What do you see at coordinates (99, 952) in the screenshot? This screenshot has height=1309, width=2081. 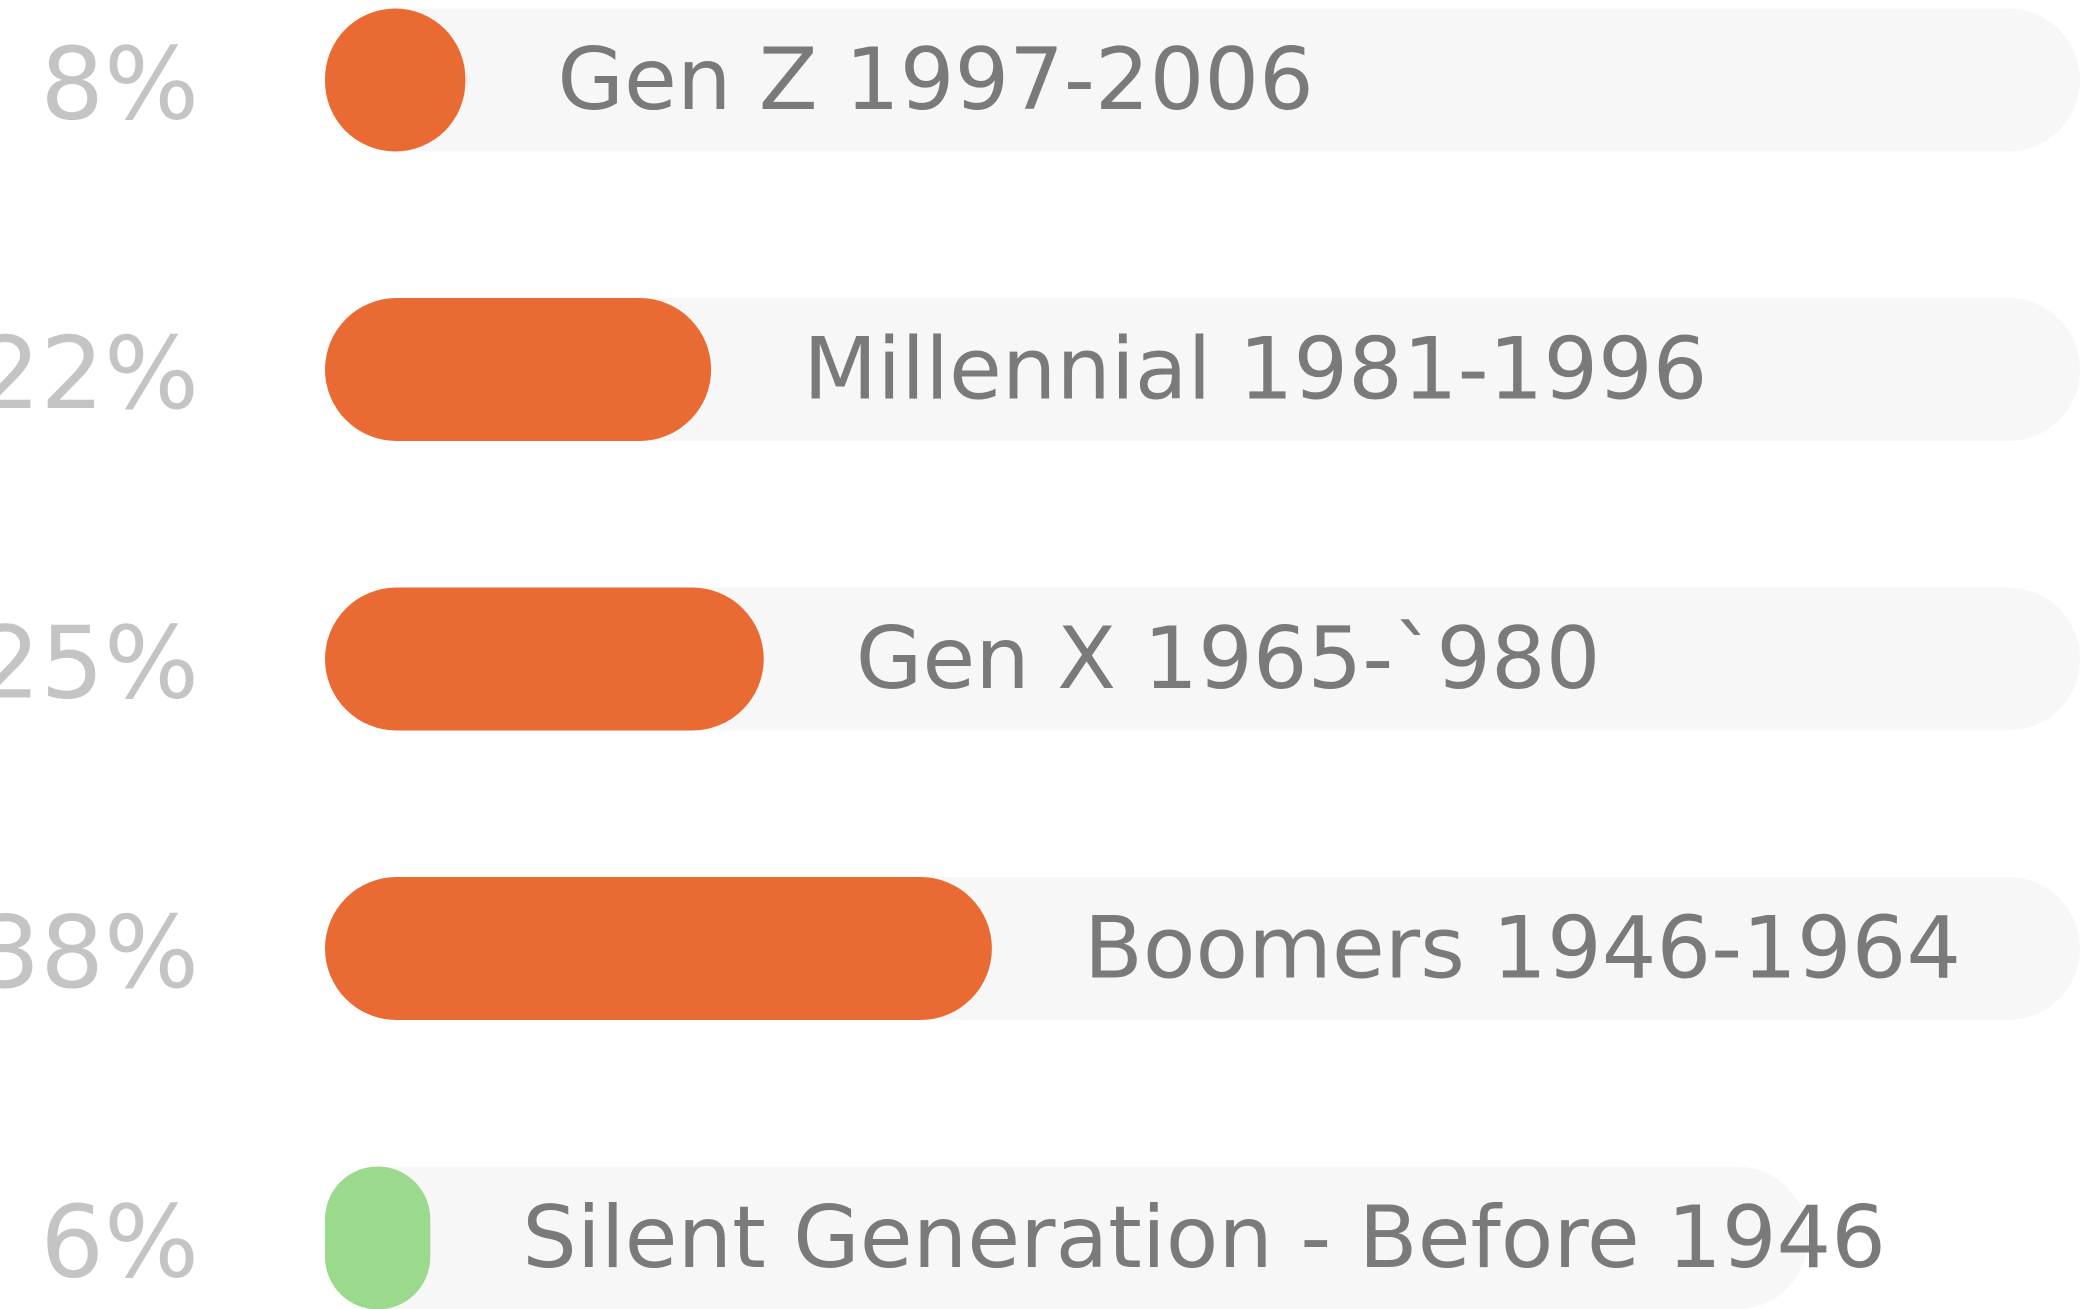 I see `value-label: 38%` at bounding box center [99, 952].